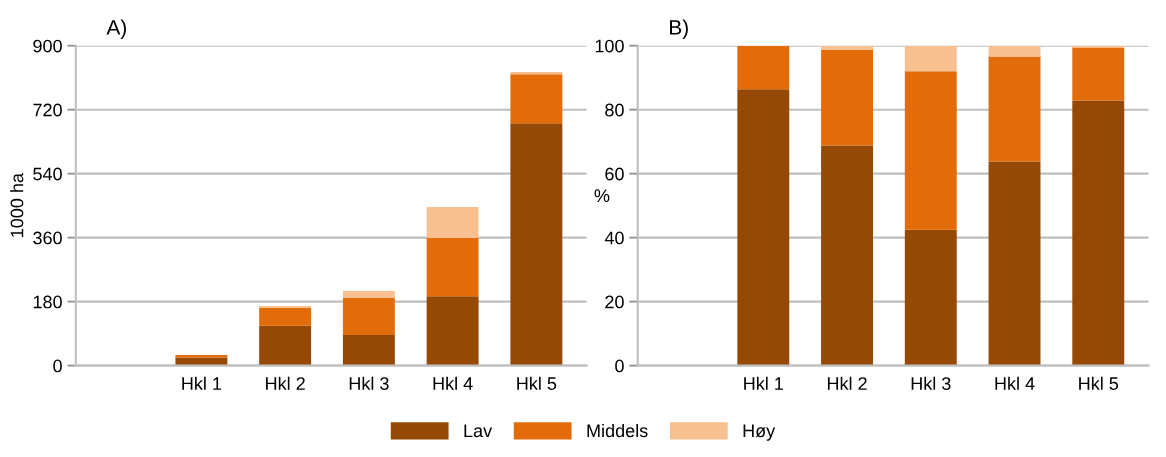 The width and height of the screenshot is (1166, 457). Describe the element at coordinates (759, 432) in the screenshot. I see `legend-label: Høy` at that location.